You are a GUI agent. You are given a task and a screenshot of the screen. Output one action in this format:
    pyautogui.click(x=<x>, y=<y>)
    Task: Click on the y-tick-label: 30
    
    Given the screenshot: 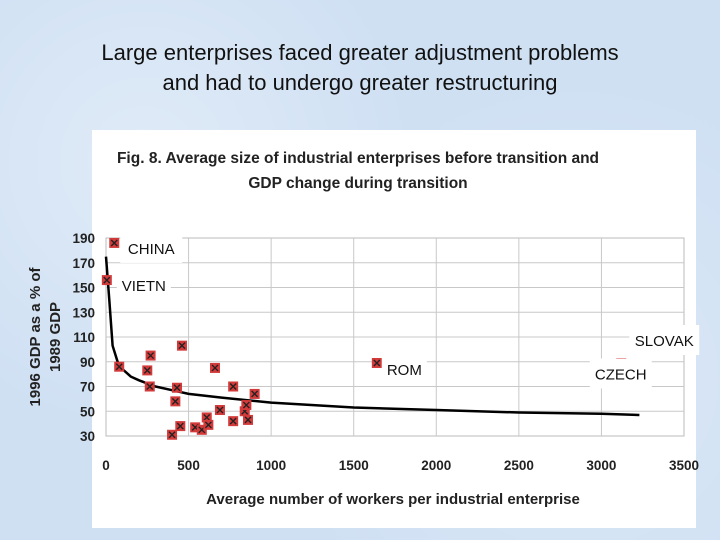 What is the action you would take?
    pyautogui.click(x=87, y=436)
    